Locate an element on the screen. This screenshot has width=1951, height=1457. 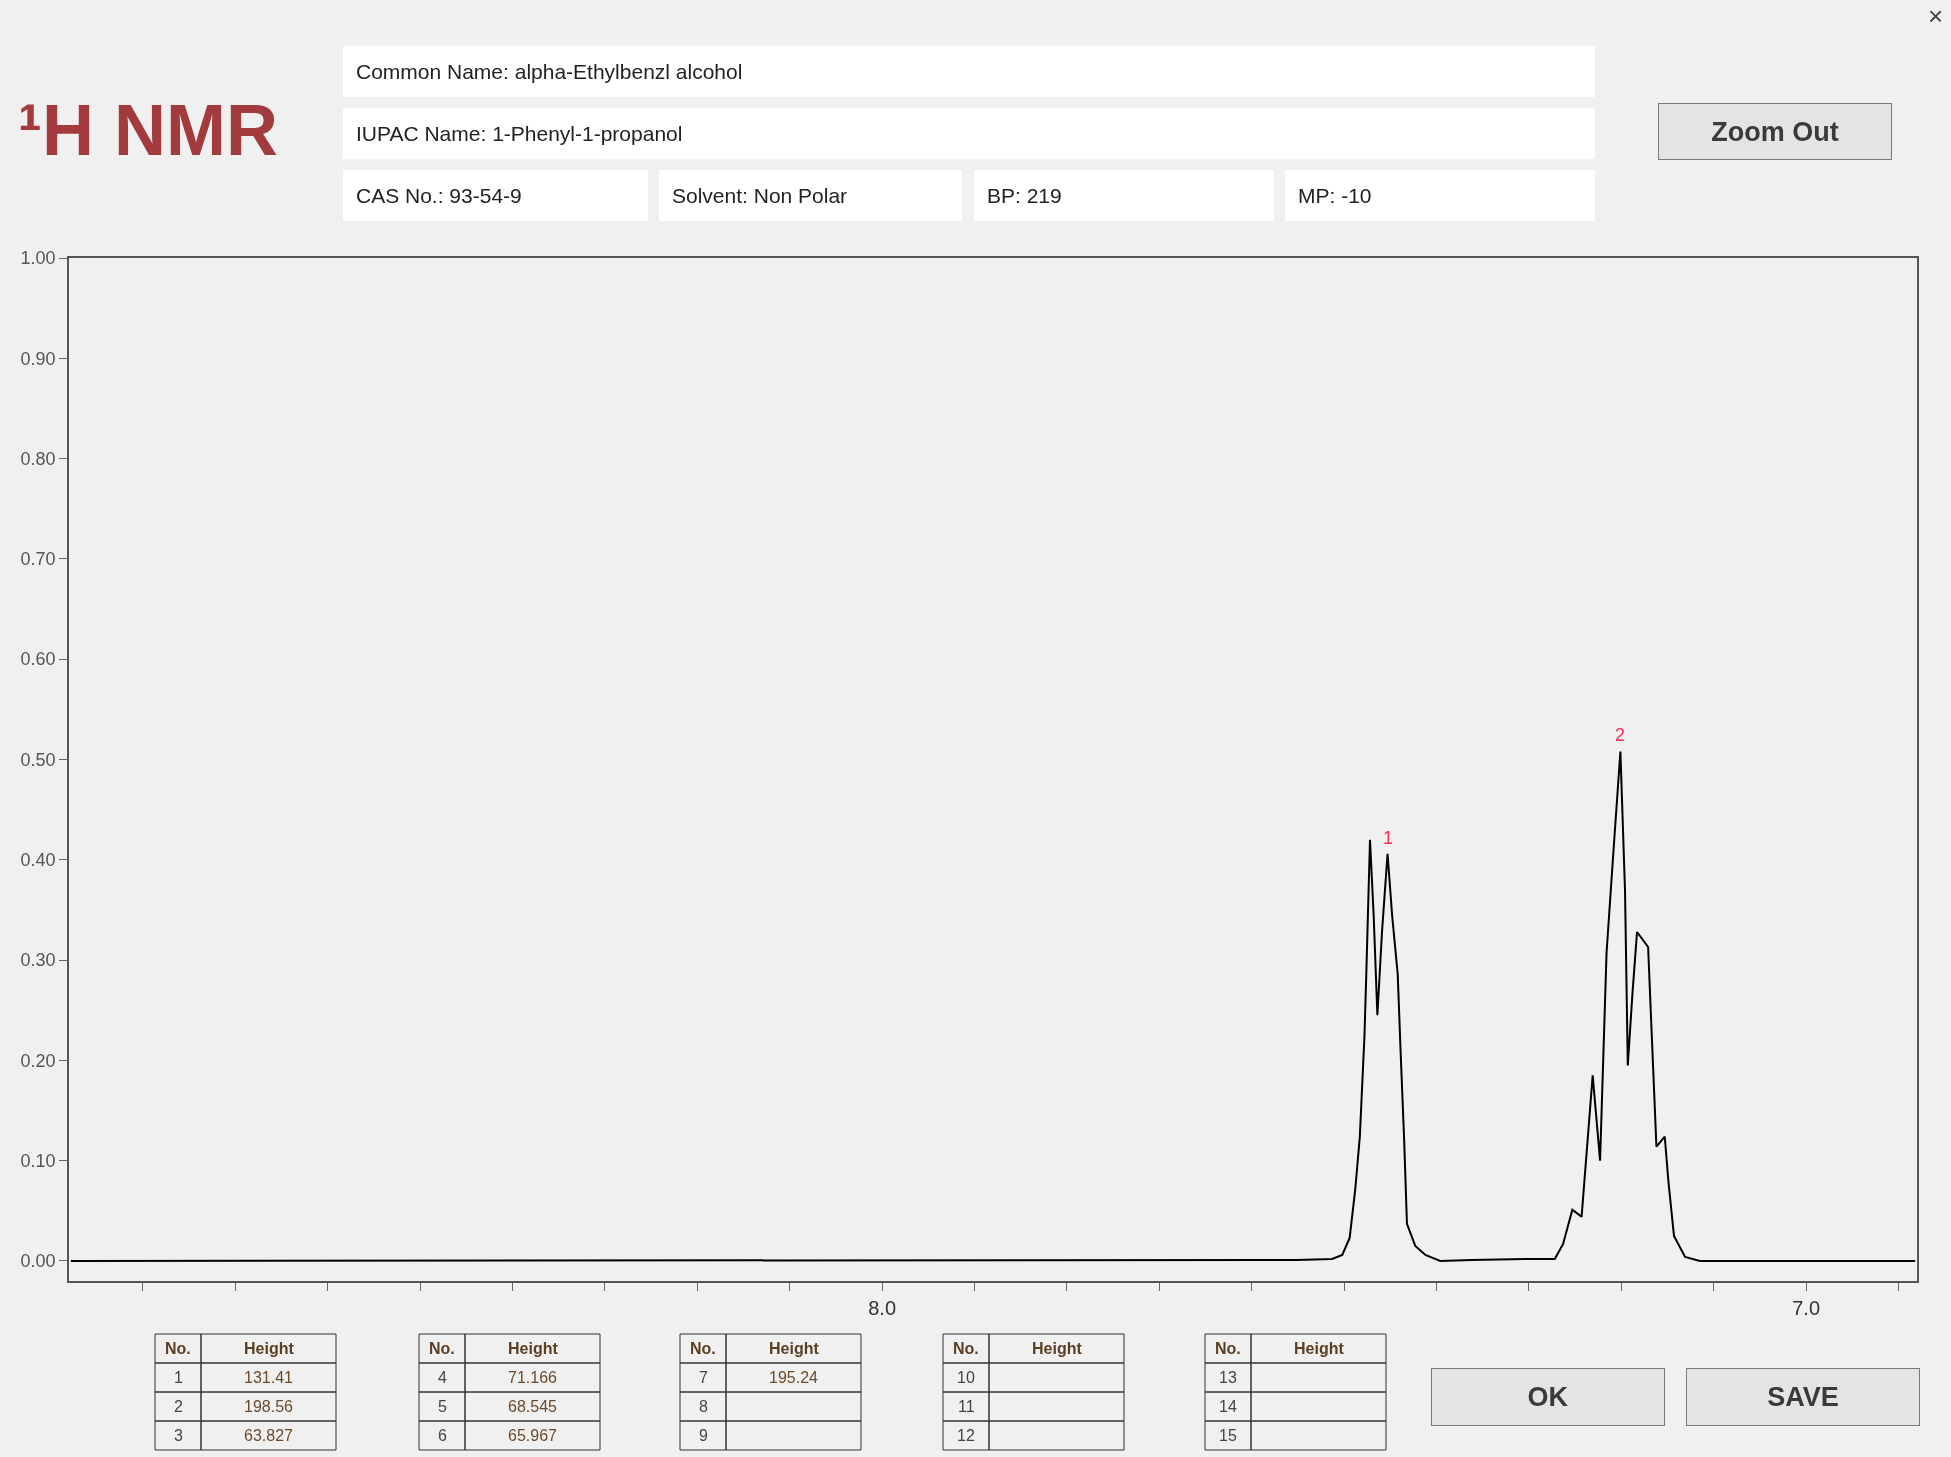
y-tick-label: 0.40 is located at coordinates (38, 860).